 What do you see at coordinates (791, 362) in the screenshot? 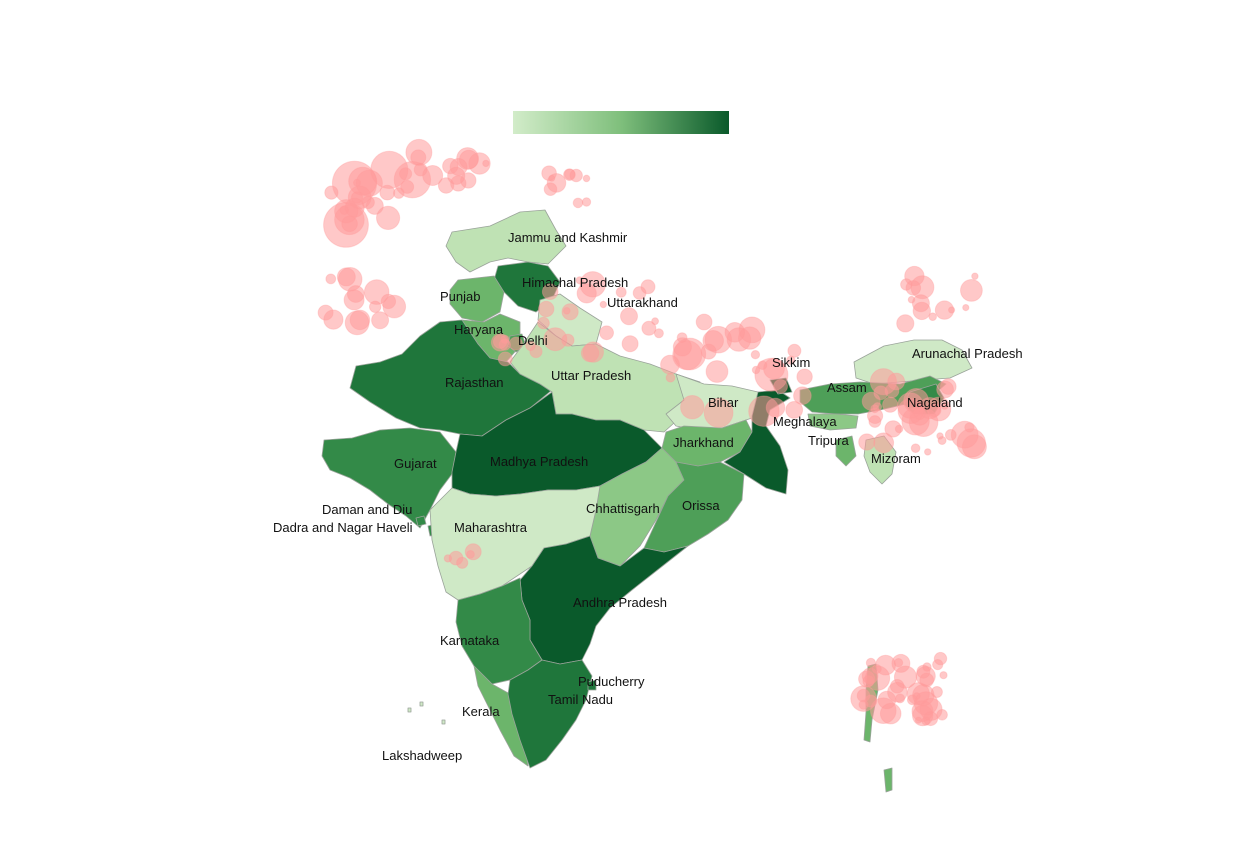
I see `label-sikkim: Sikkim` at bounding box center [791, 362].